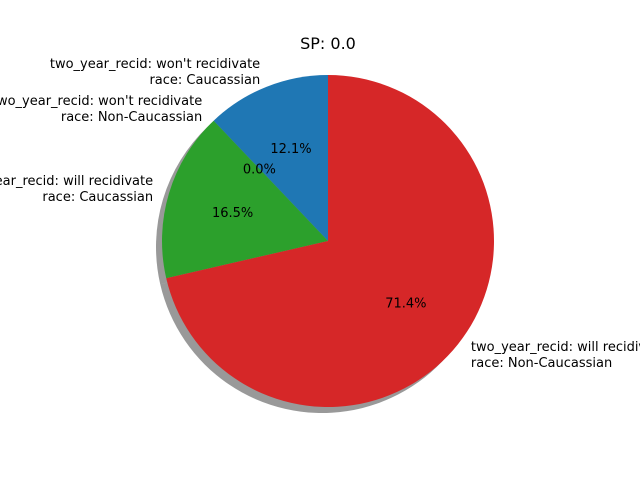 The width and height of the screenshot is (640, 480). I want to click on slice-label-line-3-0: two_year_recid: will recidivate, so click(555, 347).